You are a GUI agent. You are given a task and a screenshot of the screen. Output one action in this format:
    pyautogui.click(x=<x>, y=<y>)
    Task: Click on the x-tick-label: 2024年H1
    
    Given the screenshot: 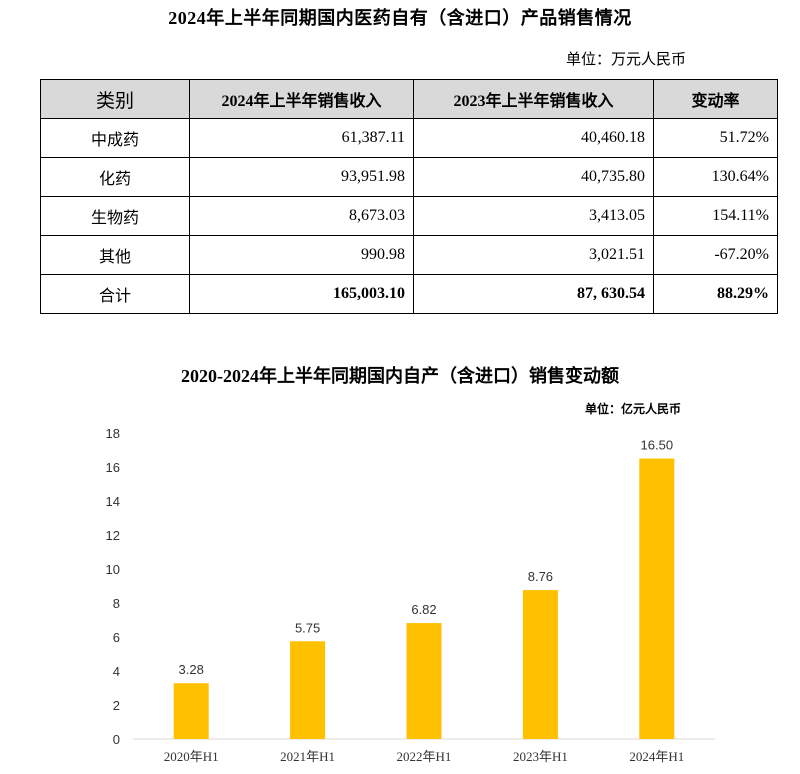 What is the action you would take?
    pyautogui.click(x=656, y=756)
    